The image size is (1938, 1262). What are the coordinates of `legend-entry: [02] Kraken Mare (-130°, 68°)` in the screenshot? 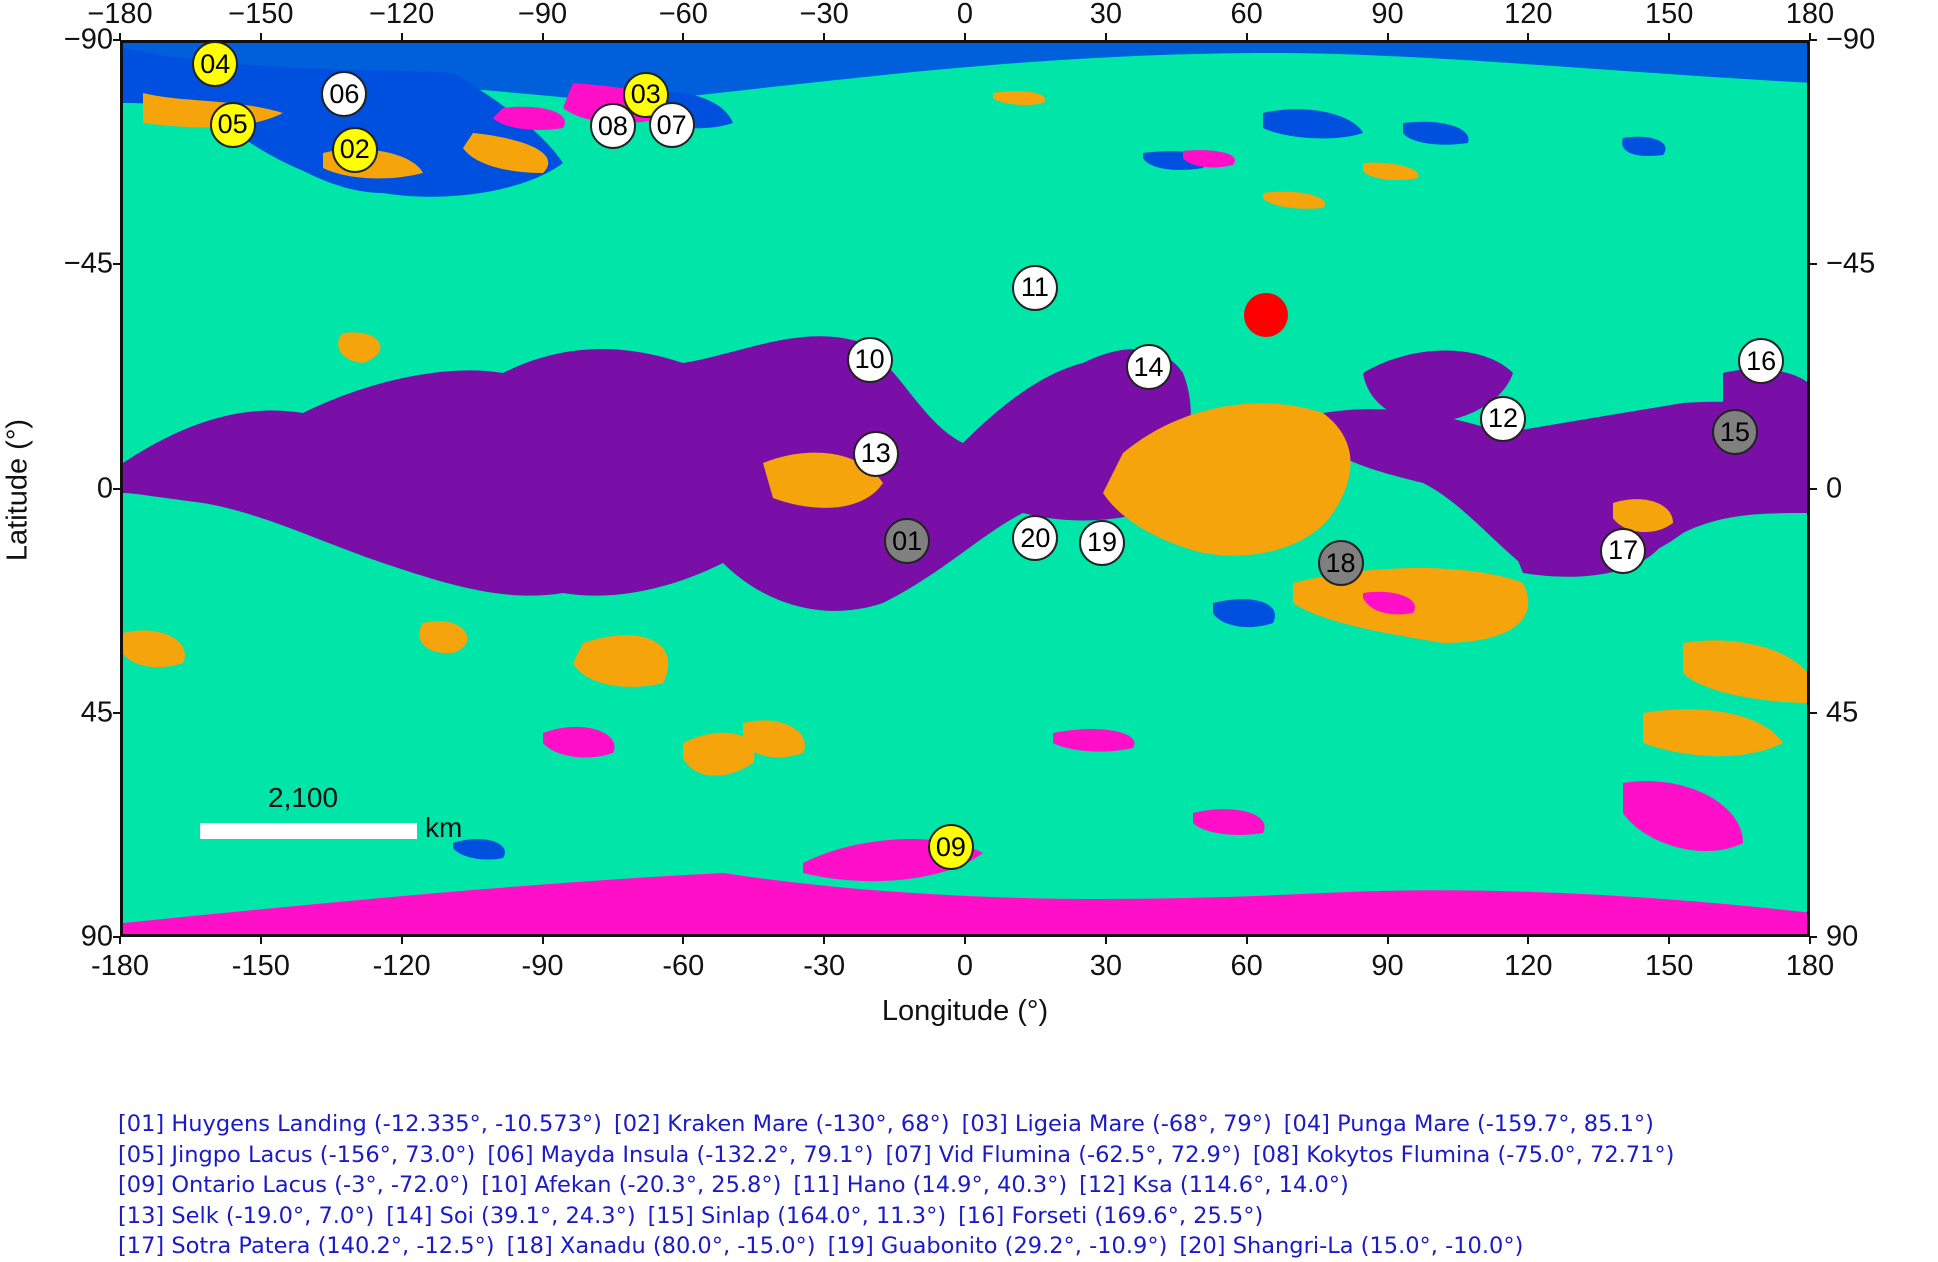 It's located at (781, 1124).